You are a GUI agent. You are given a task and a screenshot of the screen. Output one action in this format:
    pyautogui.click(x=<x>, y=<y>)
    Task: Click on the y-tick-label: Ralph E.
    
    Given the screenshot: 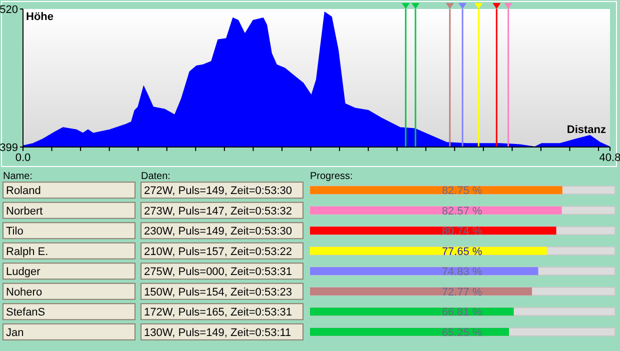 What is the action you would take?
    pyautogui.click(x=27, y=252)
    